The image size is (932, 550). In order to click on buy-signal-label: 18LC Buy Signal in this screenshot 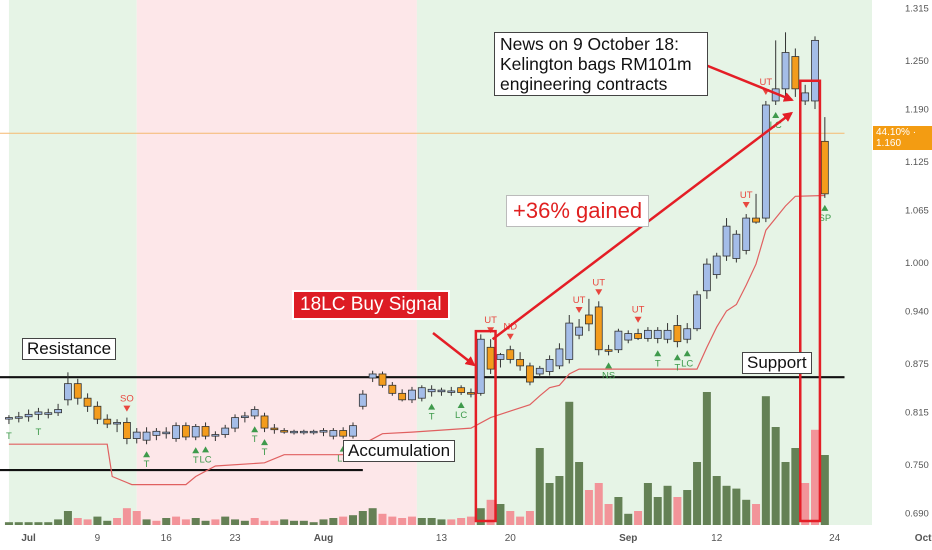, I will do `click(371, 305)`.